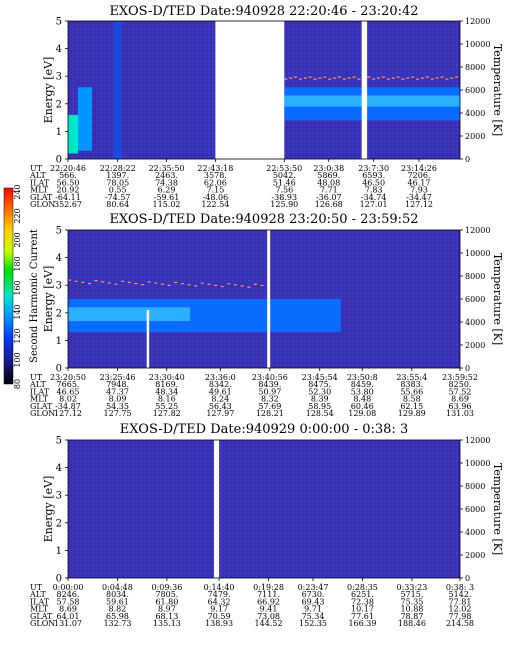 This screenshot has width=505, height=649. Describe the element at coordinates (460, 623) in the screenshot. I see `row-value: 214.58` at that location.